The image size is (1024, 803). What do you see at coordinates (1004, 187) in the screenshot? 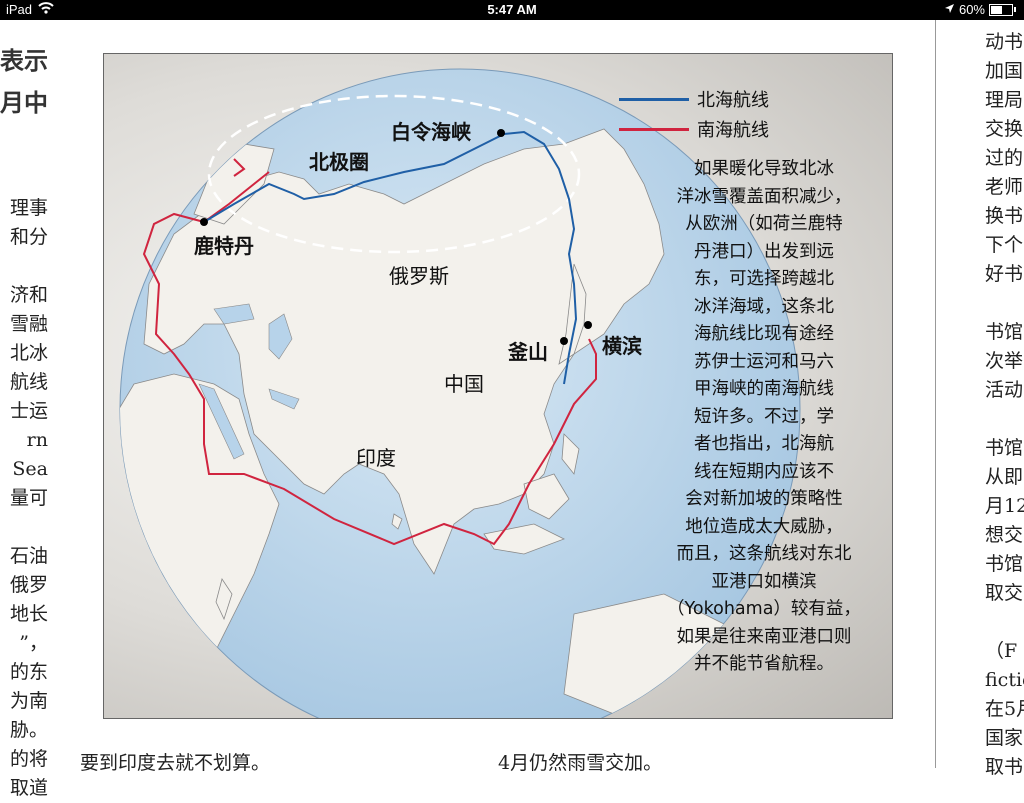
I see `right-text-line: 老师` at bounding box center [1004, 187].